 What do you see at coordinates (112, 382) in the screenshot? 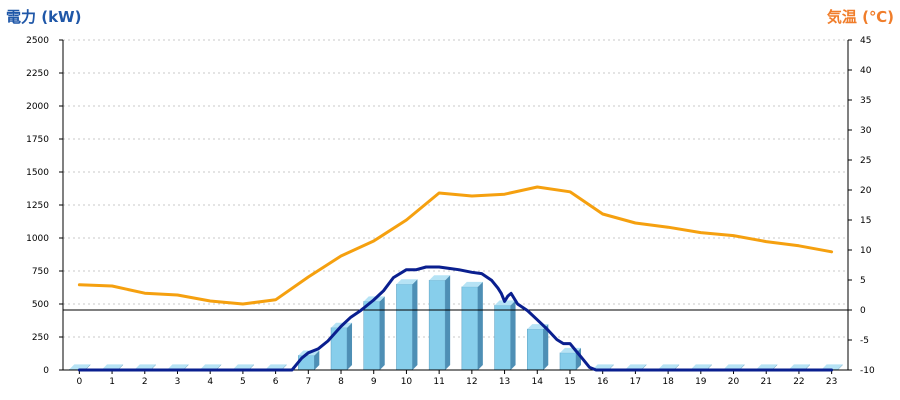
I see `x-tick-label: 1` at bounding box center [112, 382].